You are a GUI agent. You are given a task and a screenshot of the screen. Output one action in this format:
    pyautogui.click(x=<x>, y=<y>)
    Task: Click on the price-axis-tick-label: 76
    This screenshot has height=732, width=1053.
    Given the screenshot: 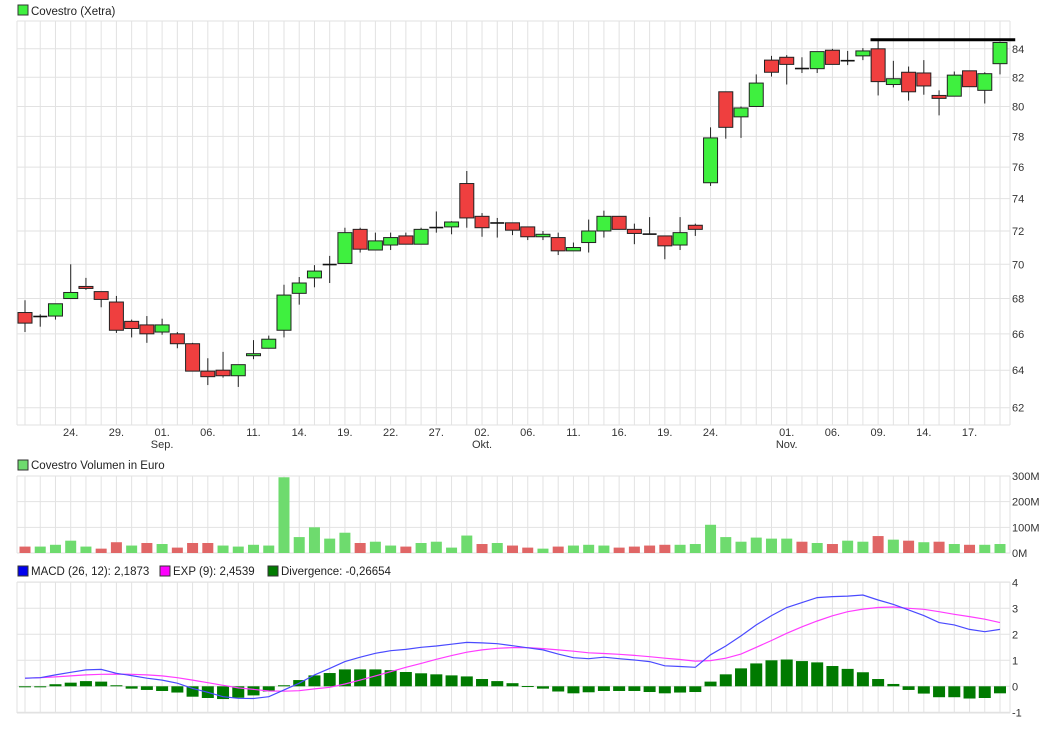 What is the action you would take?
    pyautogui.click(x=1018, y=168)
    